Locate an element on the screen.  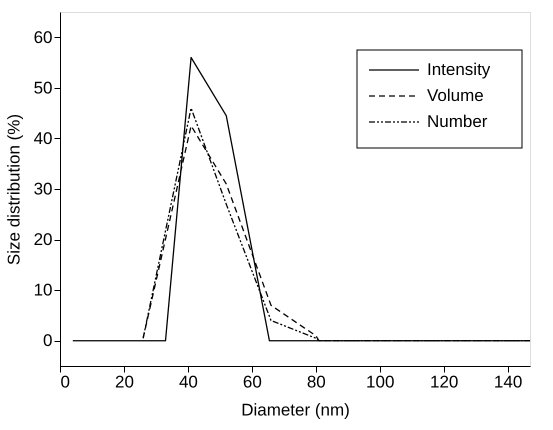
y-tick-label: 40 is located at coordinates (43, 138).